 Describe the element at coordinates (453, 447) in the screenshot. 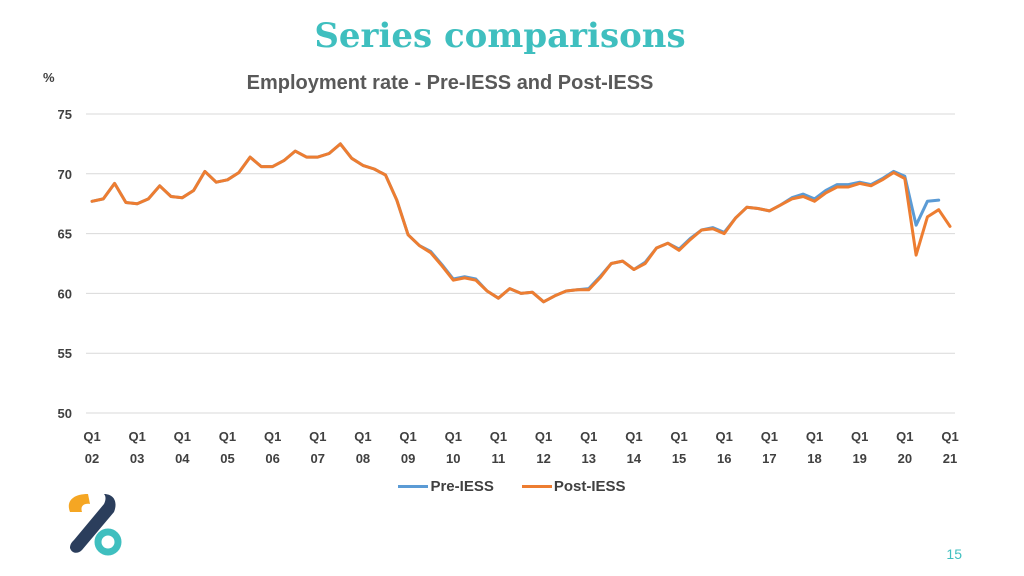

I see `x-tick-label: Q1 10` at that location.